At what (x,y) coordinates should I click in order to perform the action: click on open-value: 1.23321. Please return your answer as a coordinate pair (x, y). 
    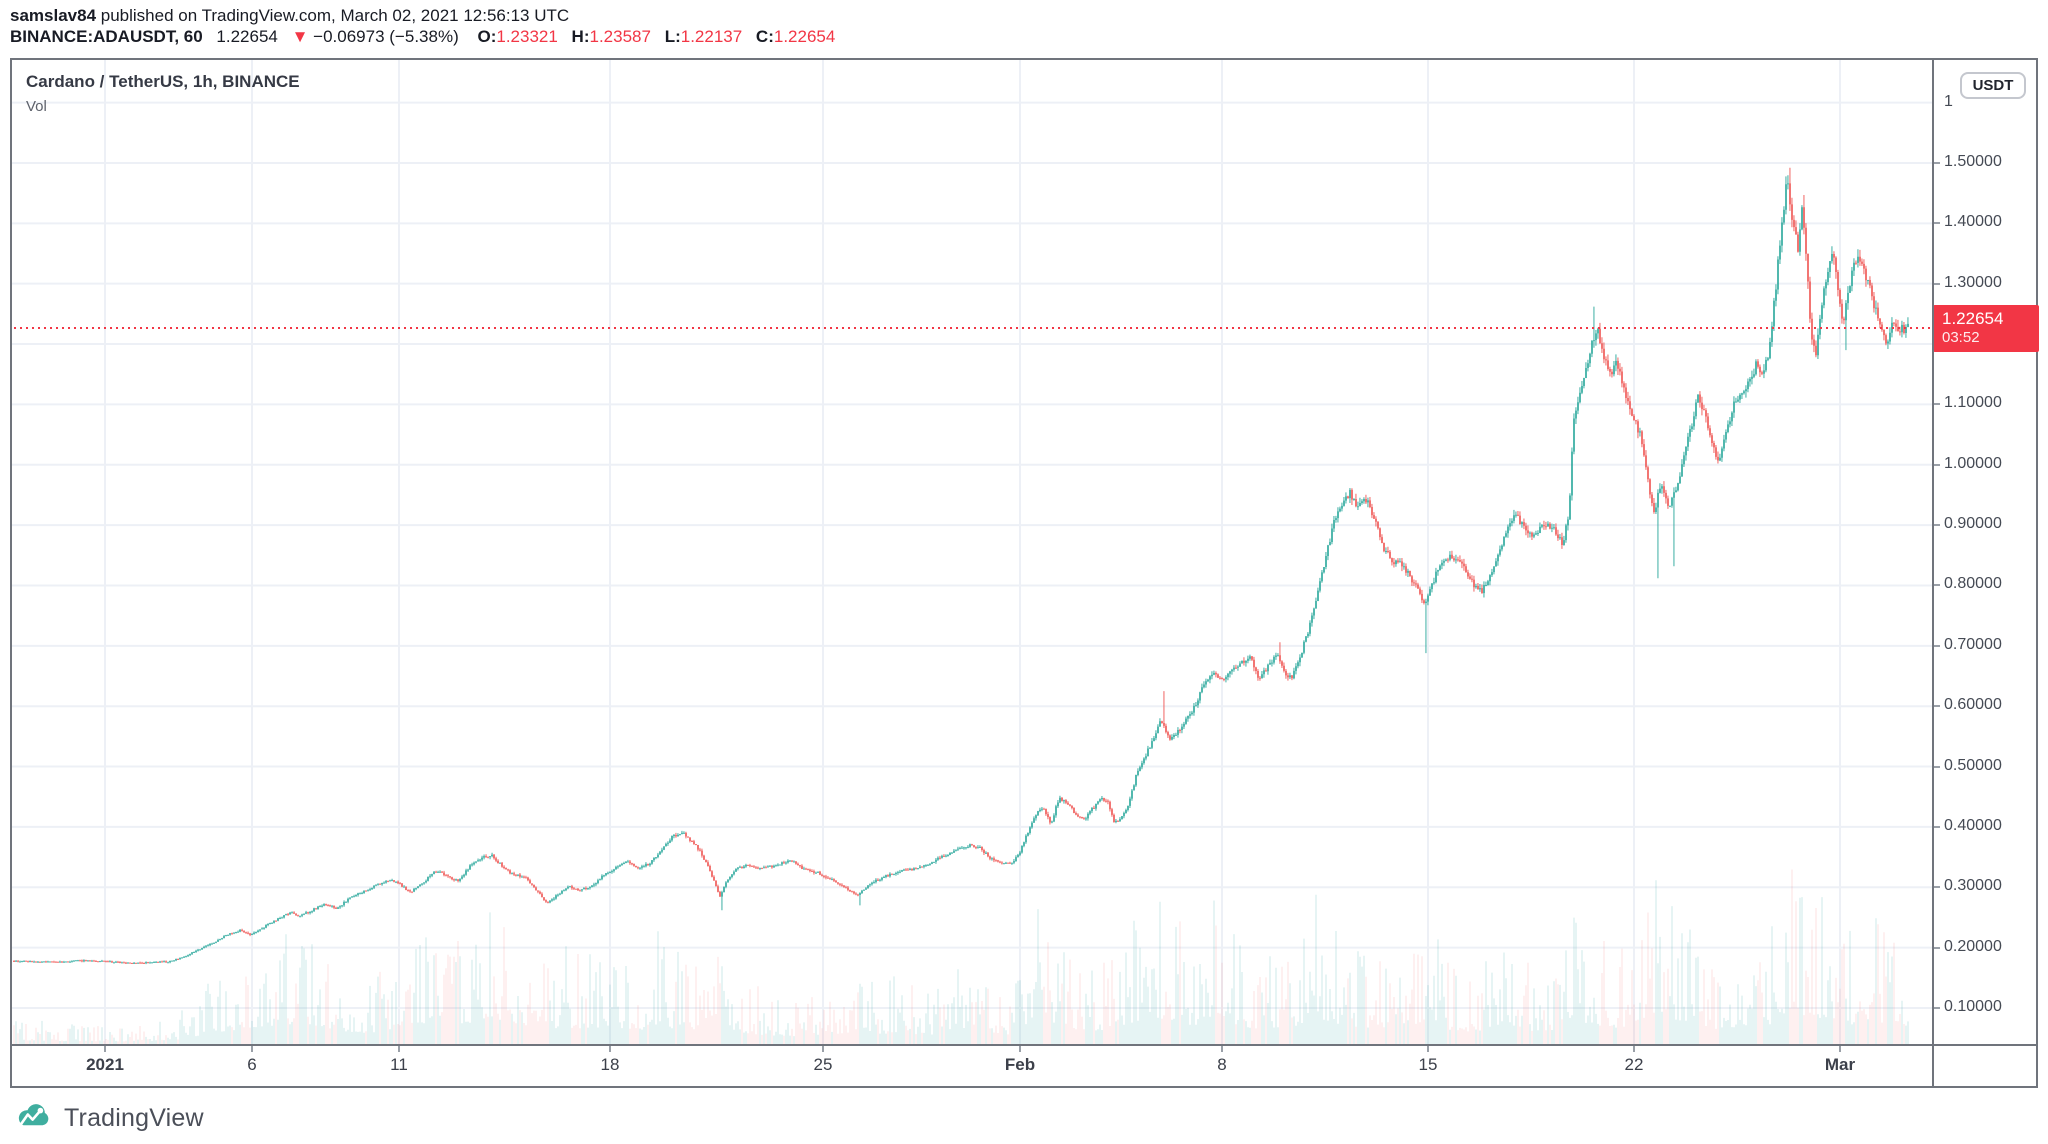
    Looking at the image, I should click on (527, 36).